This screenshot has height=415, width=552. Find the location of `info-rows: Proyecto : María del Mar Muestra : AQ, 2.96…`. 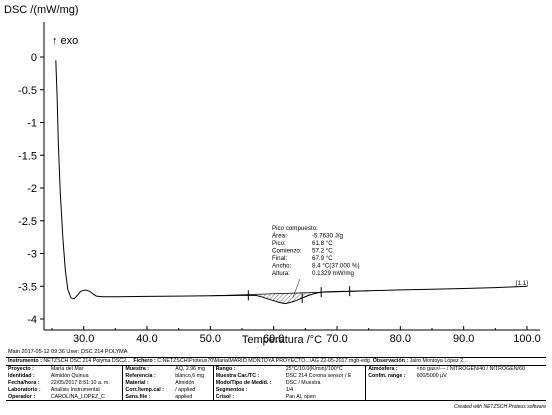

info-rows: Proyecto : María del Mar Muestra : AQ, 2.96… is located at coordinates (276, 383).